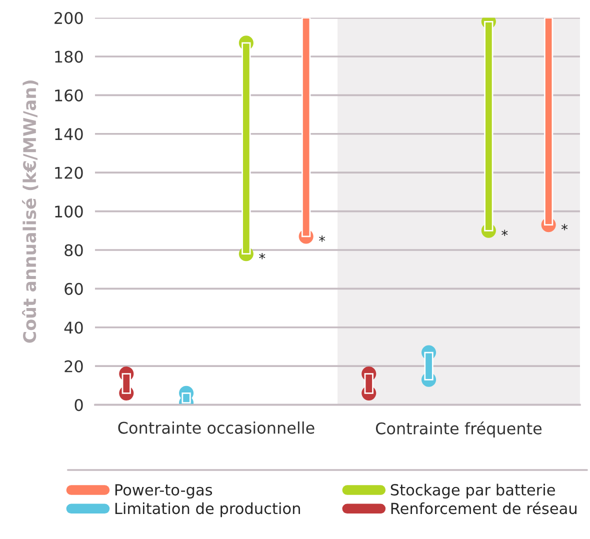  What do you see at coordinates (216, 427) in the screenshot?
I see `x-tick-label: Contrainte occasionnelle` at bounding box center [216, 427].